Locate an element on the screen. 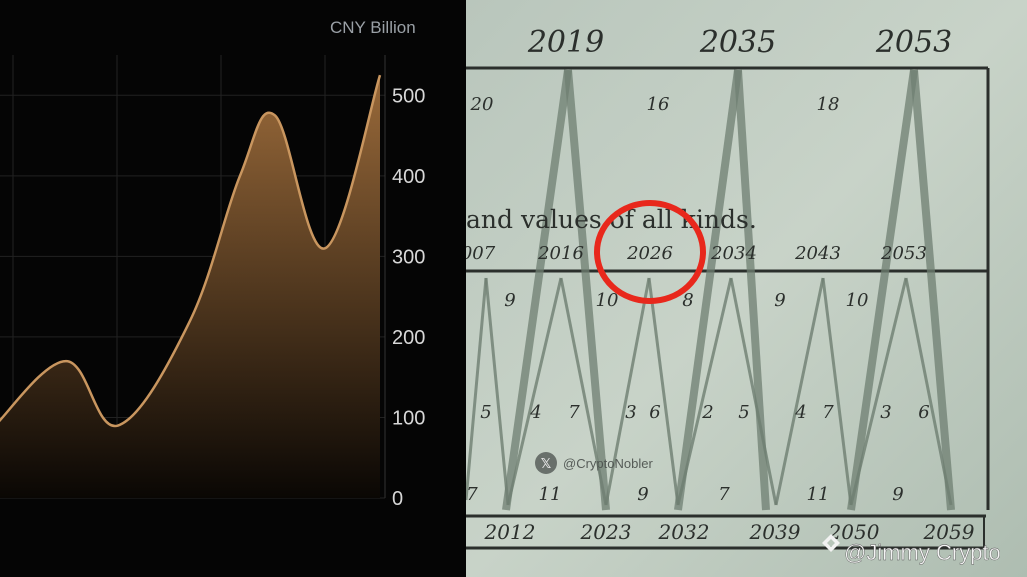  middle-year-label: 2034 is located at coordinates (733, 253).